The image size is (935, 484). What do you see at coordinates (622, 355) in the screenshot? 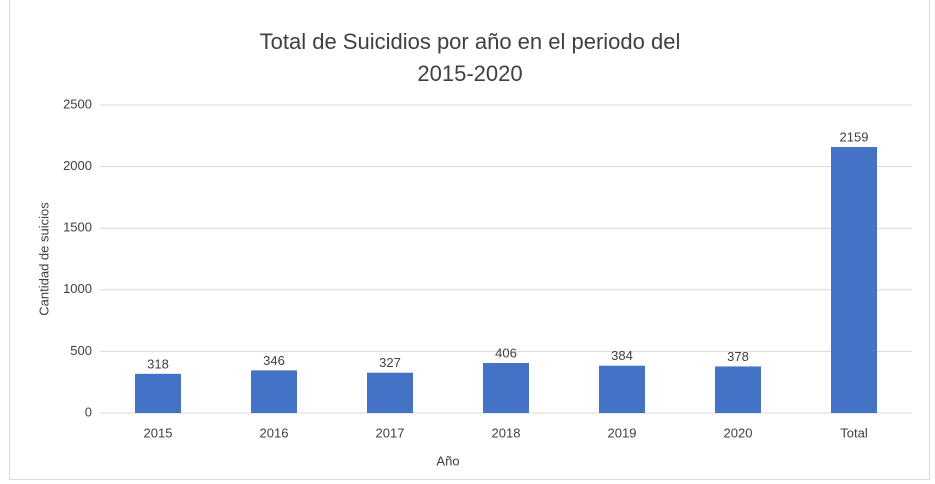
I see `data-label: 384` at bounding box center [622, 355].